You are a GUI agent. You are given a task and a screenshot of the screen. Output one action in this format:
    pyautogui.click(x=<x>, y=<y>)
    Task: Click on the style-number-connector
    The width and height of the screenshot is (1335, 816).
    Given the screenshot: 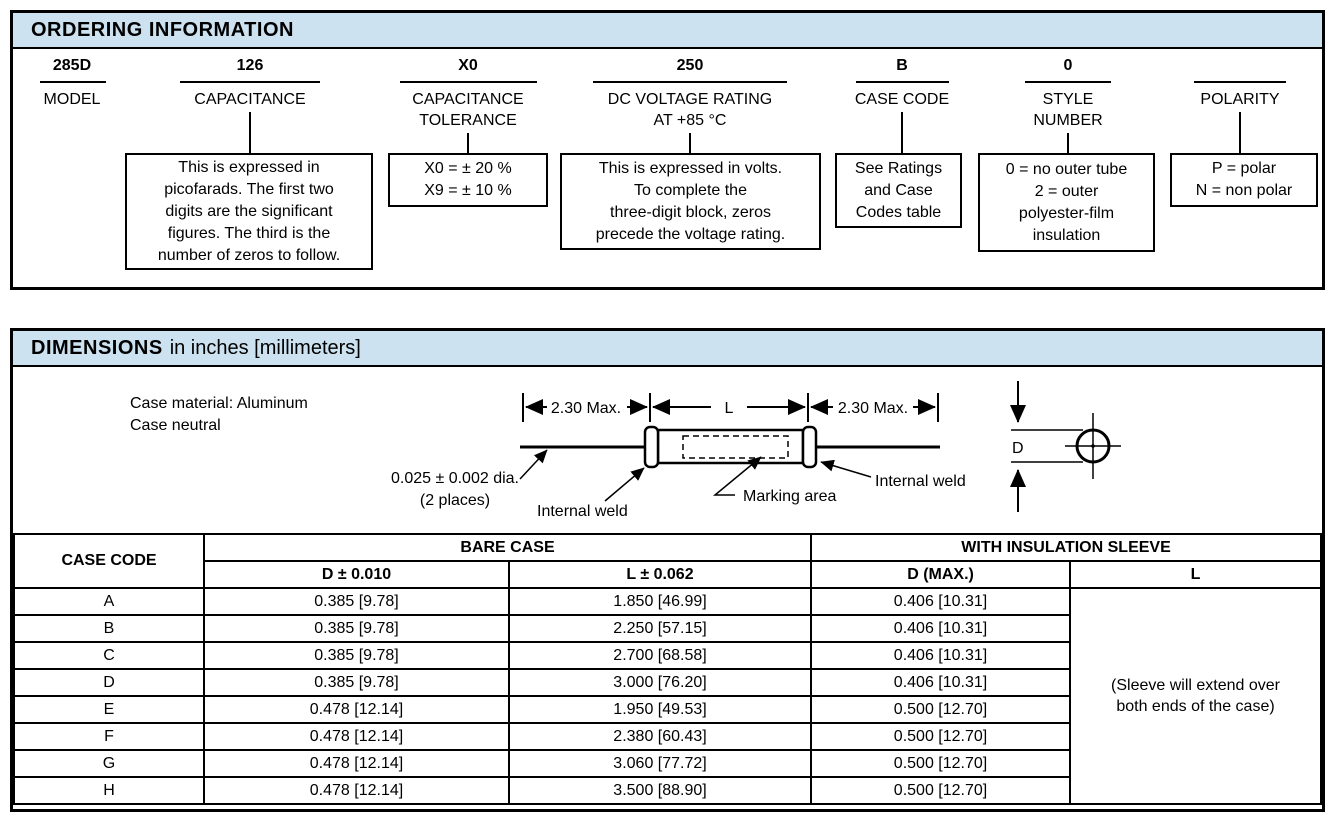 What is the action you would take?
    pyautogui.click(x=1068, y=143)
    